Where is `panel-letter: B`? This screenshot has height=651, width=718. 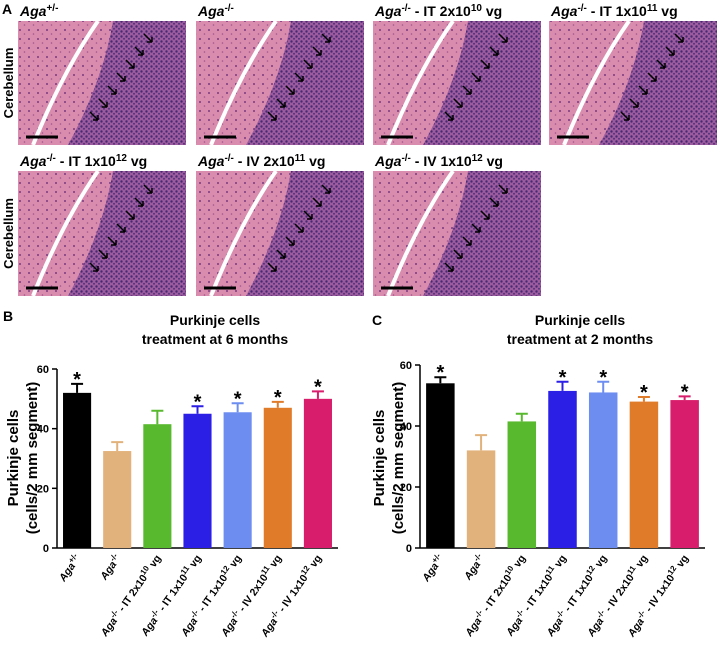
panel-letter: B is located at coordinates (8, 316).